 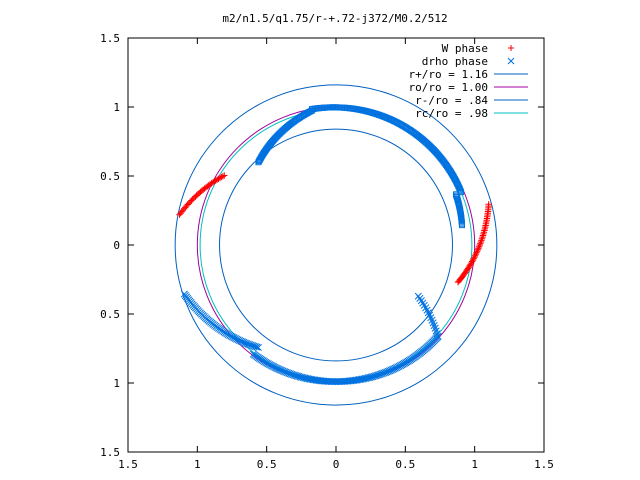 What do you see at coordinates (448, 87) in the screenshot?
I see `legend-label: ro/ro = 1.00` at bounding box center [448, 87].